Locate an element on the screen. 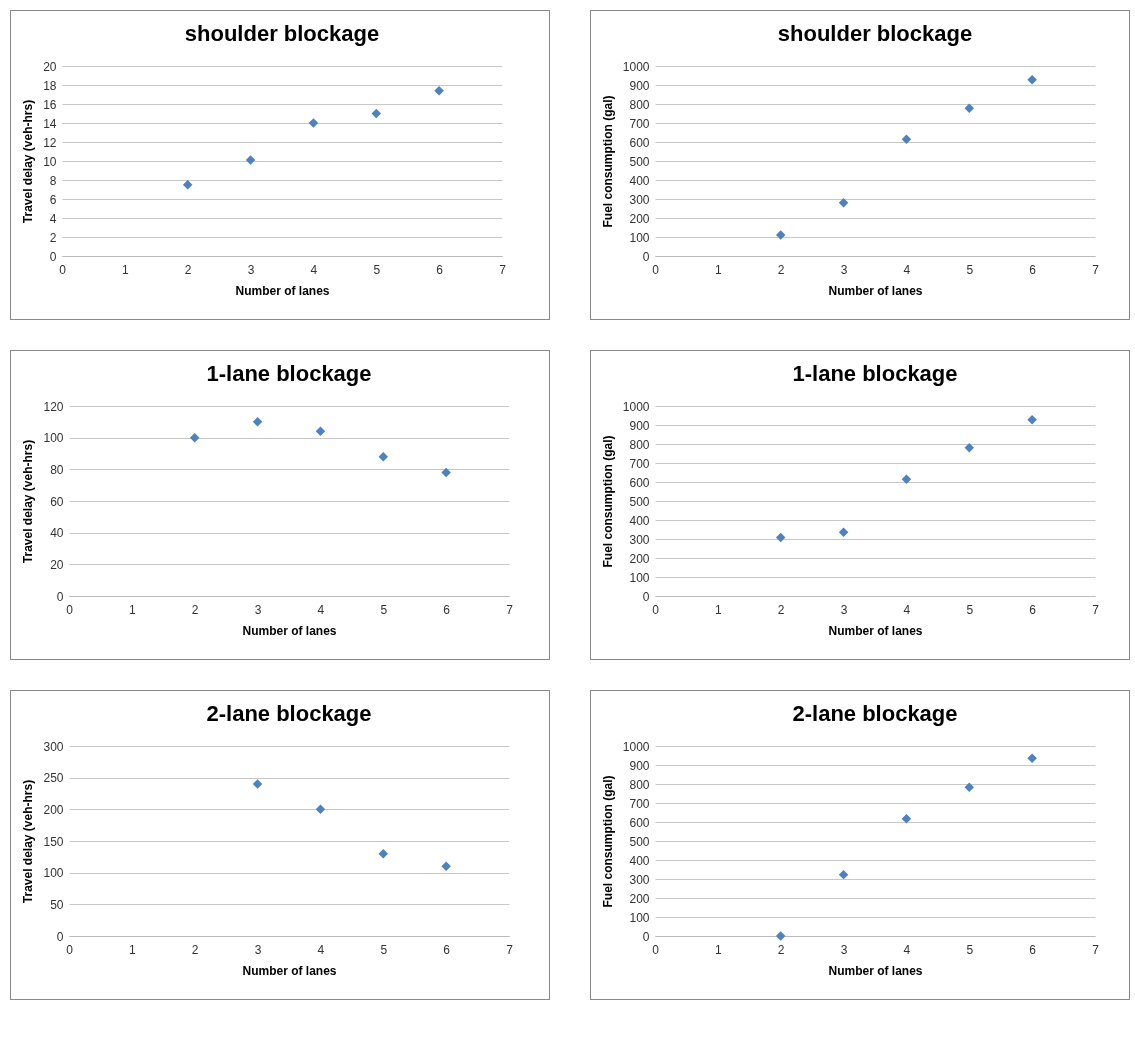 This screenshot has width=1135, height=1046. y-tick-label: 14 is located at coordinates (50, 123).